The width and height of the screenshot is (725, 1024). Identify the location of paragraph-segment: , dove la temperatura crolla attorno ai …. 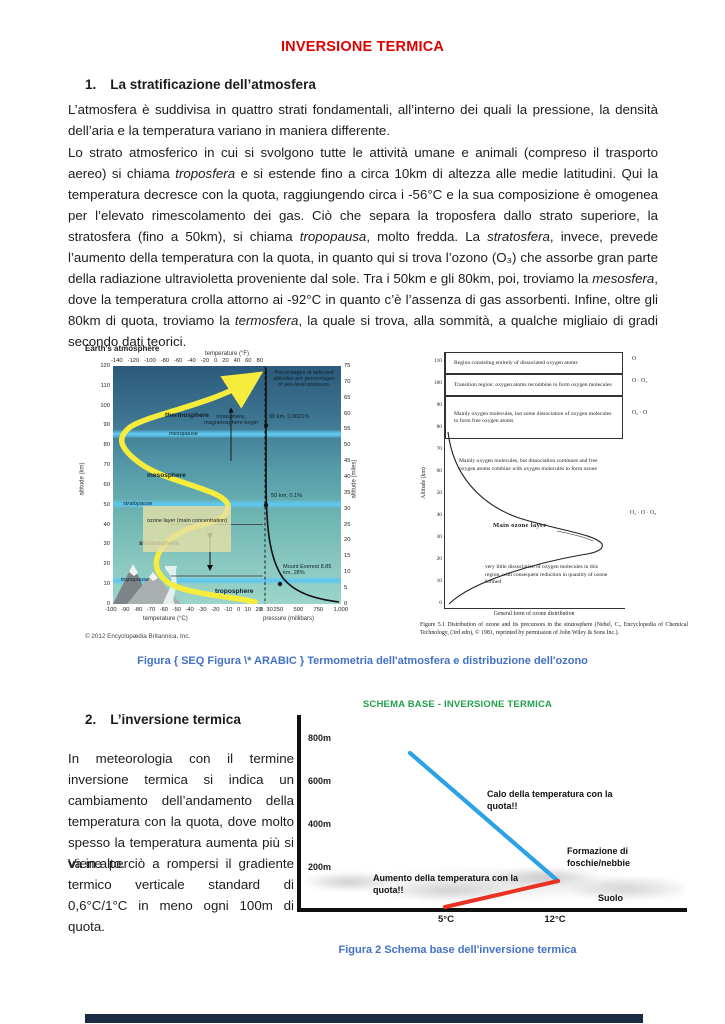
(363, 299).